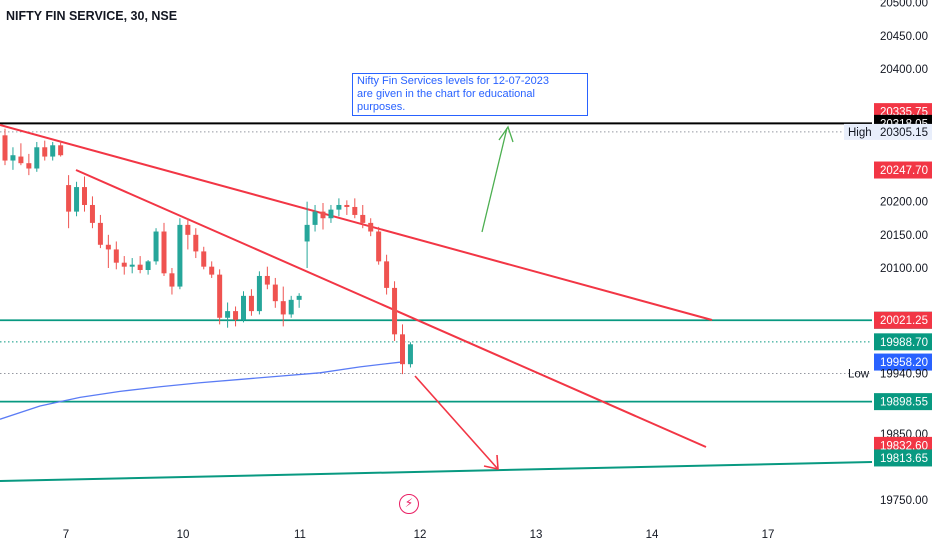 The width and height of the screenshot is (932, 550). I want to click on red-down-arrow, so click(456, 422).